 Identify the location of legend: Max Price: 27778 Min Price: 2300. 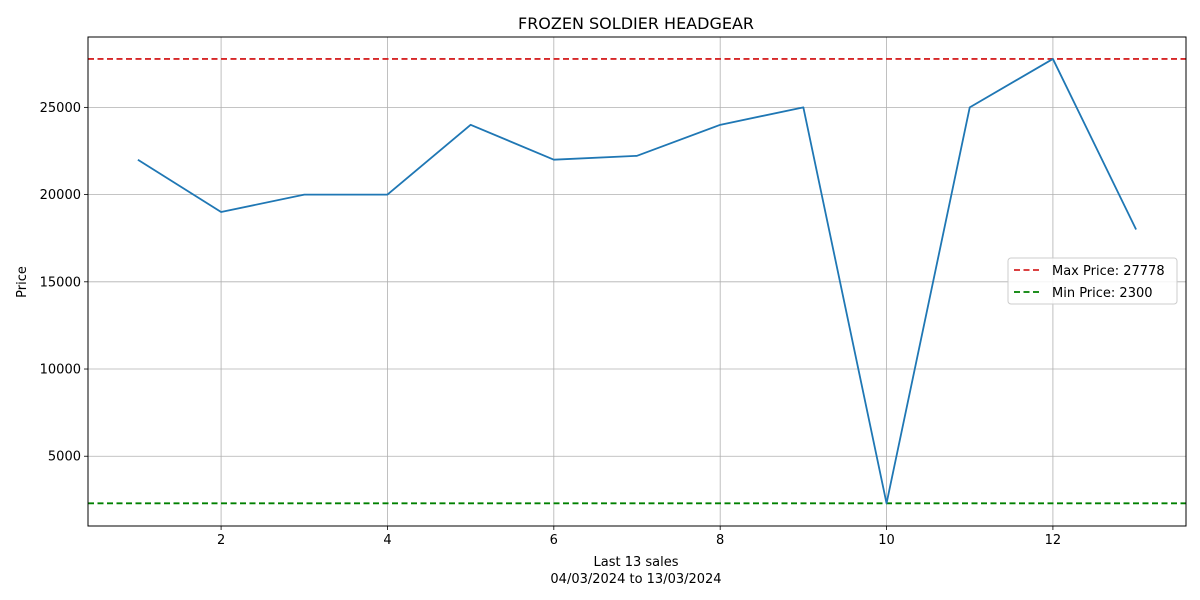
(1092, 281).